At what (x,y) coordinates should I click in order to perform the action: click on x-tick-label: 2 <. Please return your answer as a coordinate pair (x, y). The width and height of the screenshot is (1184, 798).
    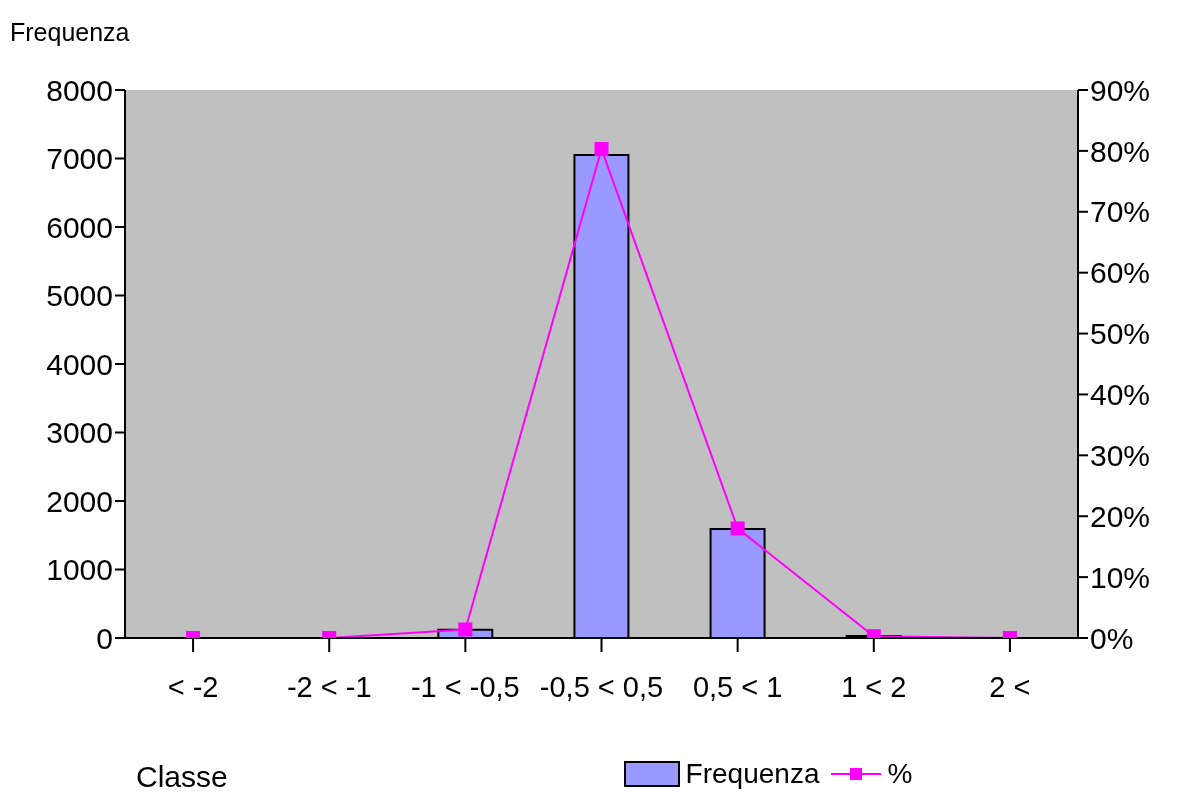
    Looking at the image, I should click on (1010, 686).